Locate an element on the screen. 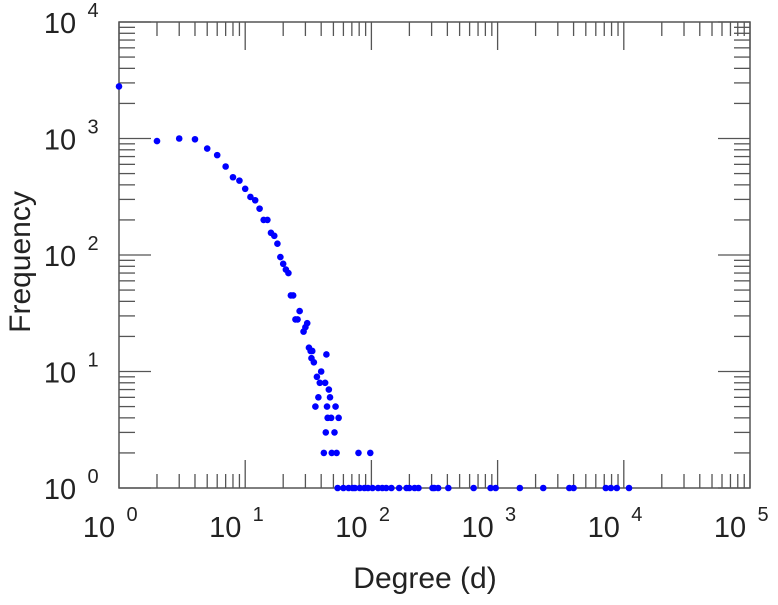 This screenshot has width=778, height=605. x-tick-label-exponent: 5 is located at coordinates (762, 515).